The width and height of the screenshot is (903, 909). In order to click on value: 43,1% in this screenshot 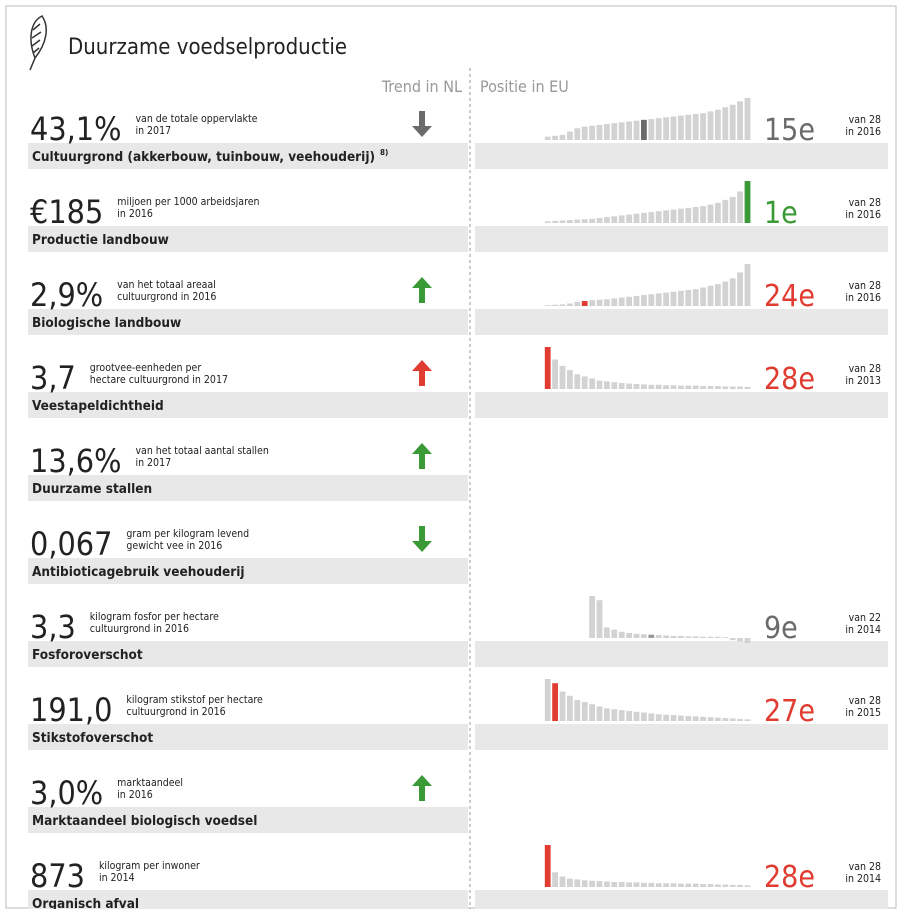, I will do `click(75, 129)`.